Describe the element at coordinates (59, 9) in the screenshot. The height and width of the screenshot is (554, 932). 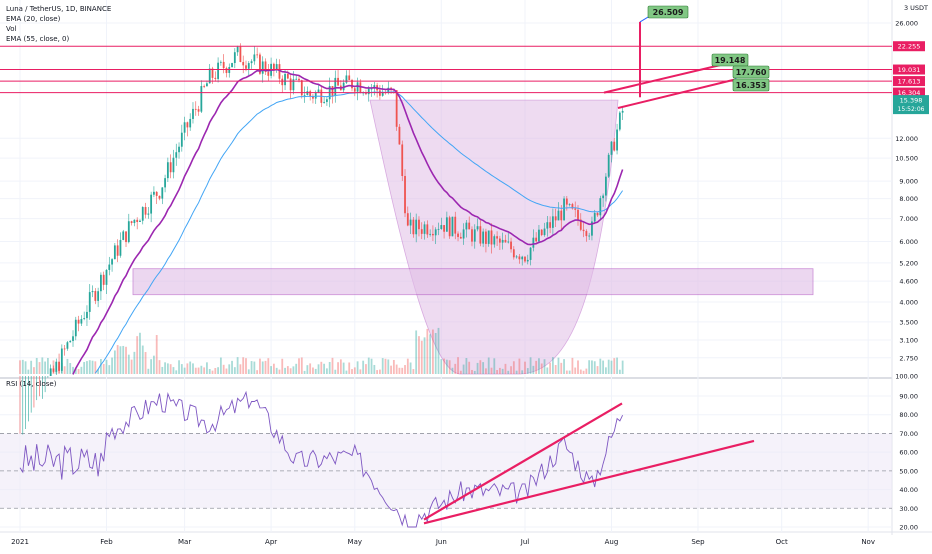
I see `legend-symbol: Luna / TetherUS, 1D, BINANCE` at that location.